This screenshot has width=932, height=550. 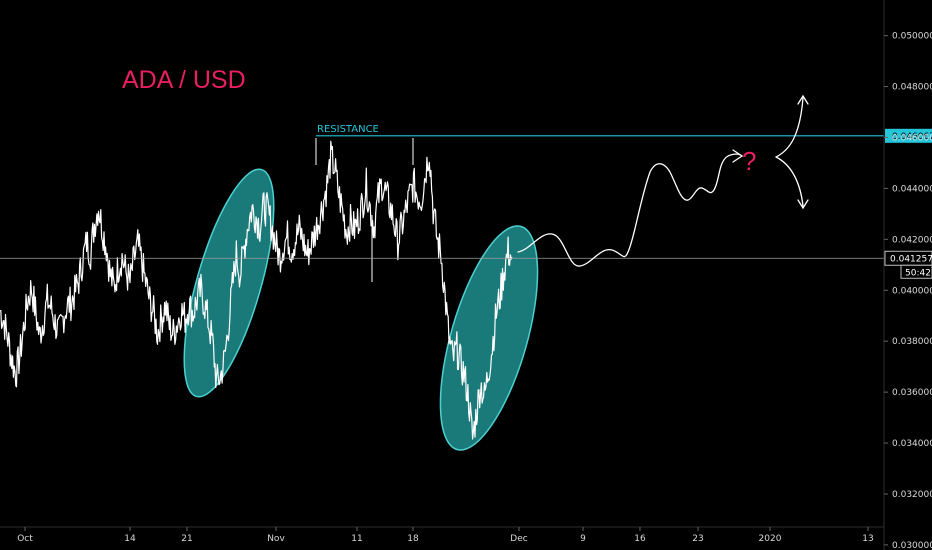 I want to click on resistance-label: RESISTANCE, so click(x=348, y=129).